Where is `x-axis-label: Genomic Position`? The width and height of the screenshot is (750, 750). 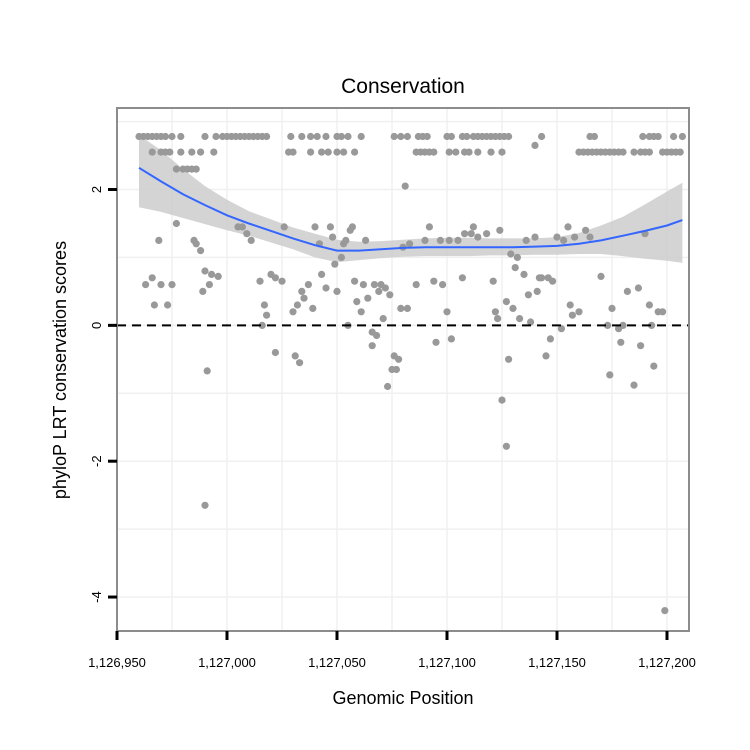 x-axis-label: Genomic Position is located at coordinates (402, 698).